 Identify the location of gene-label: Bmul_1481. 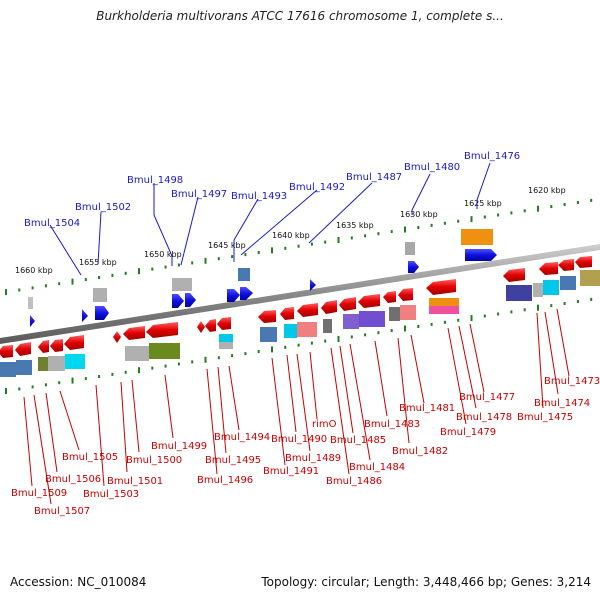
(427, 408).